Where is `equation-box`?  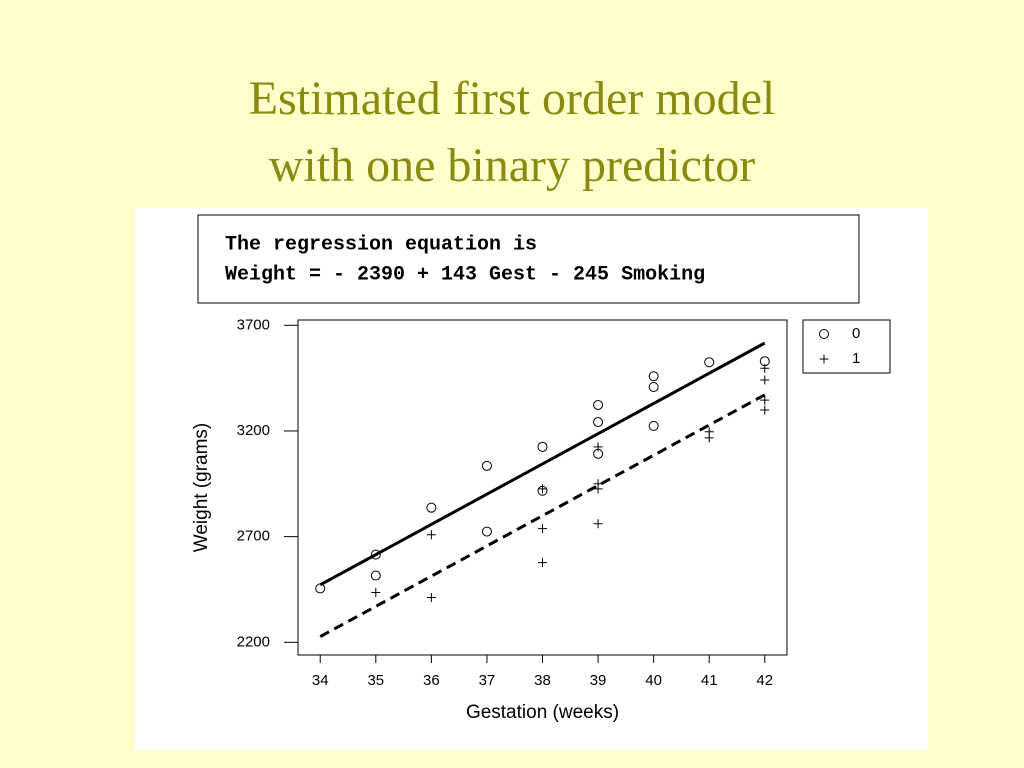 equation-box is located at coordinates (528, 259).